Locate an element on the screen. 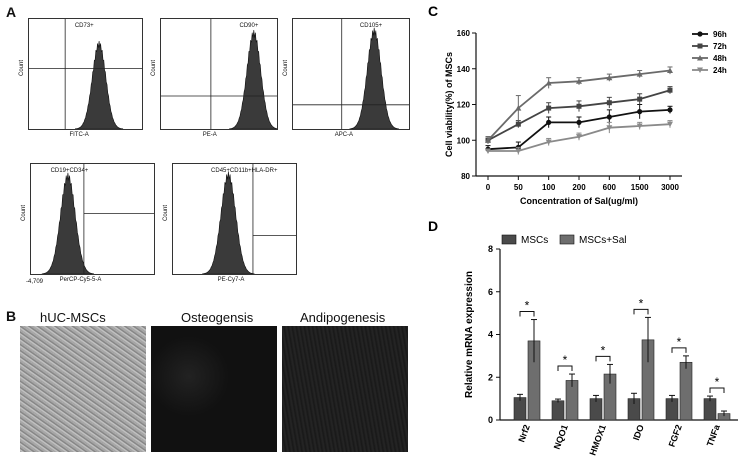 The image size is (745, 457). micrograph-osteogenesis is located at coordinates (214, 389).